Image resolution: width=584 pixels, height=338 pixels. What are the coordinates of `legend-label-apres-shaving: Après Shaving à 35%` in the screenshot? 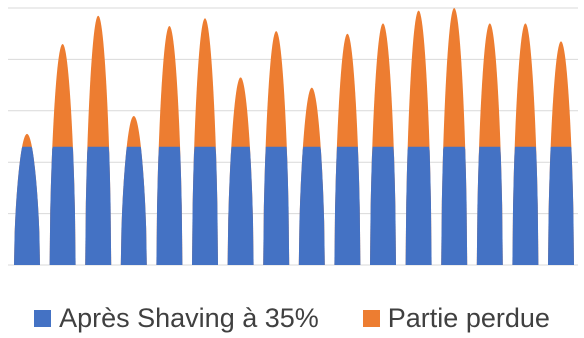 It's located at (189, 317).